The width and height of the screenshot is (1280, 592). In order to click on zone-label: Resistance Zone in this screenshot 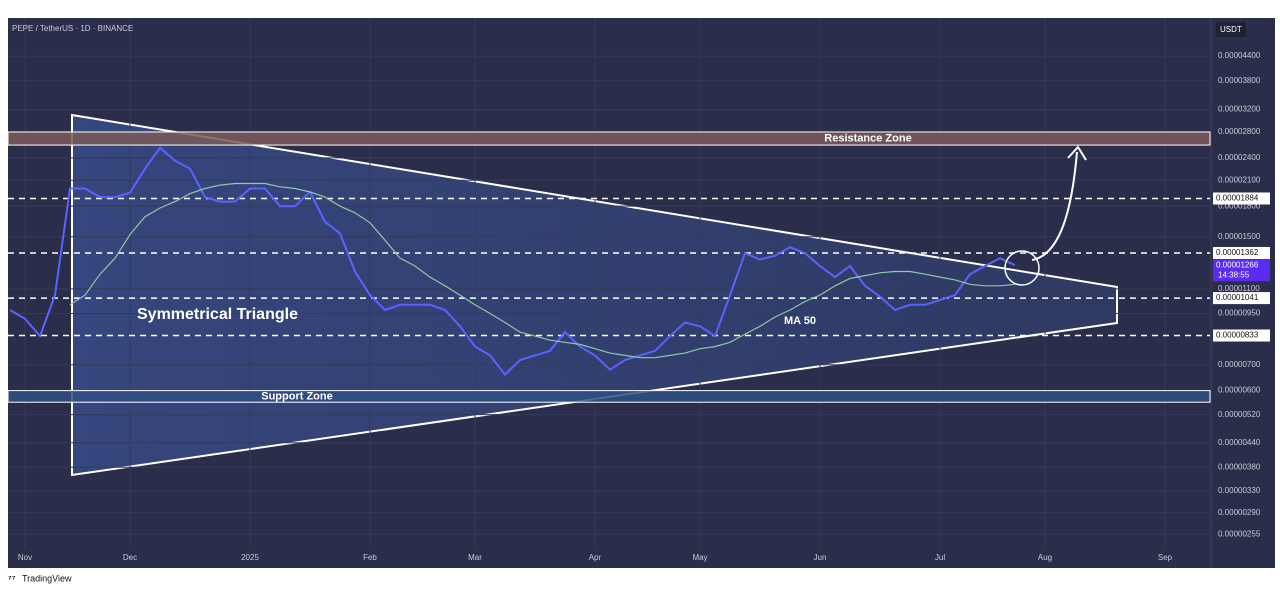, I will do `click(867, 138)`.